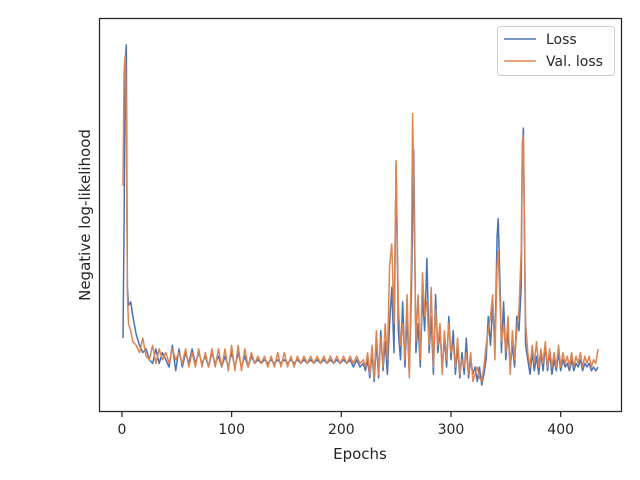 The image size is (640, 480). What do you see at coordinates (341, 430) in the screenshot?
I see `x-tick-label: 200` at bounding box center [341, 430].